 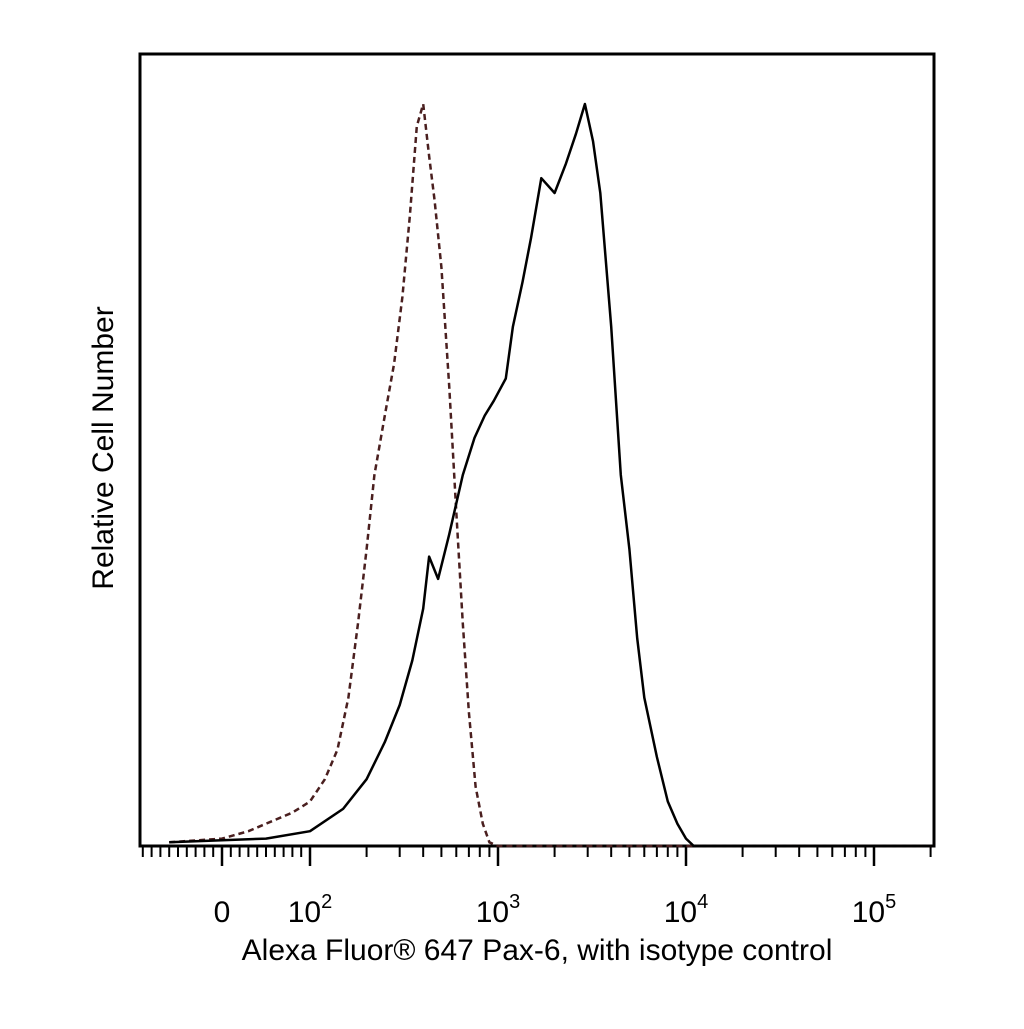 I want to click on x-axis-minor-ticks, so click(x=536, y=851).